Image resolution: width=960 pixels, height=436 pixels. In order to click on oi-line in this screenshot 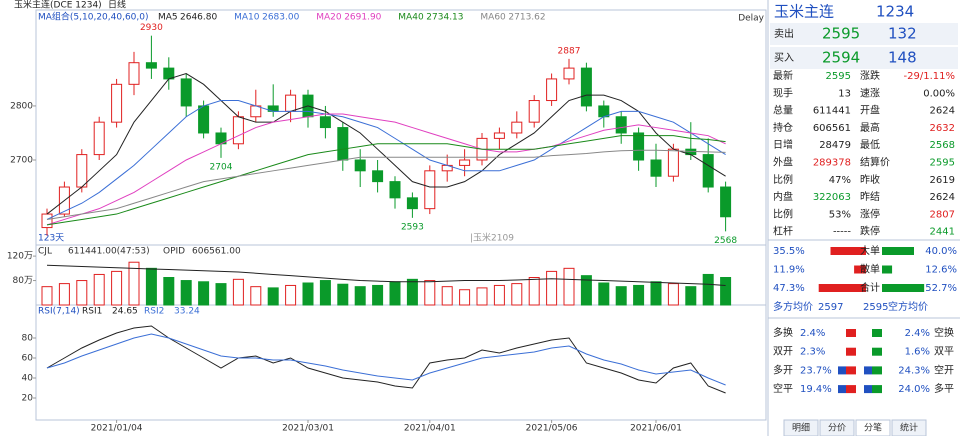, I will do `click(386, 275)`.